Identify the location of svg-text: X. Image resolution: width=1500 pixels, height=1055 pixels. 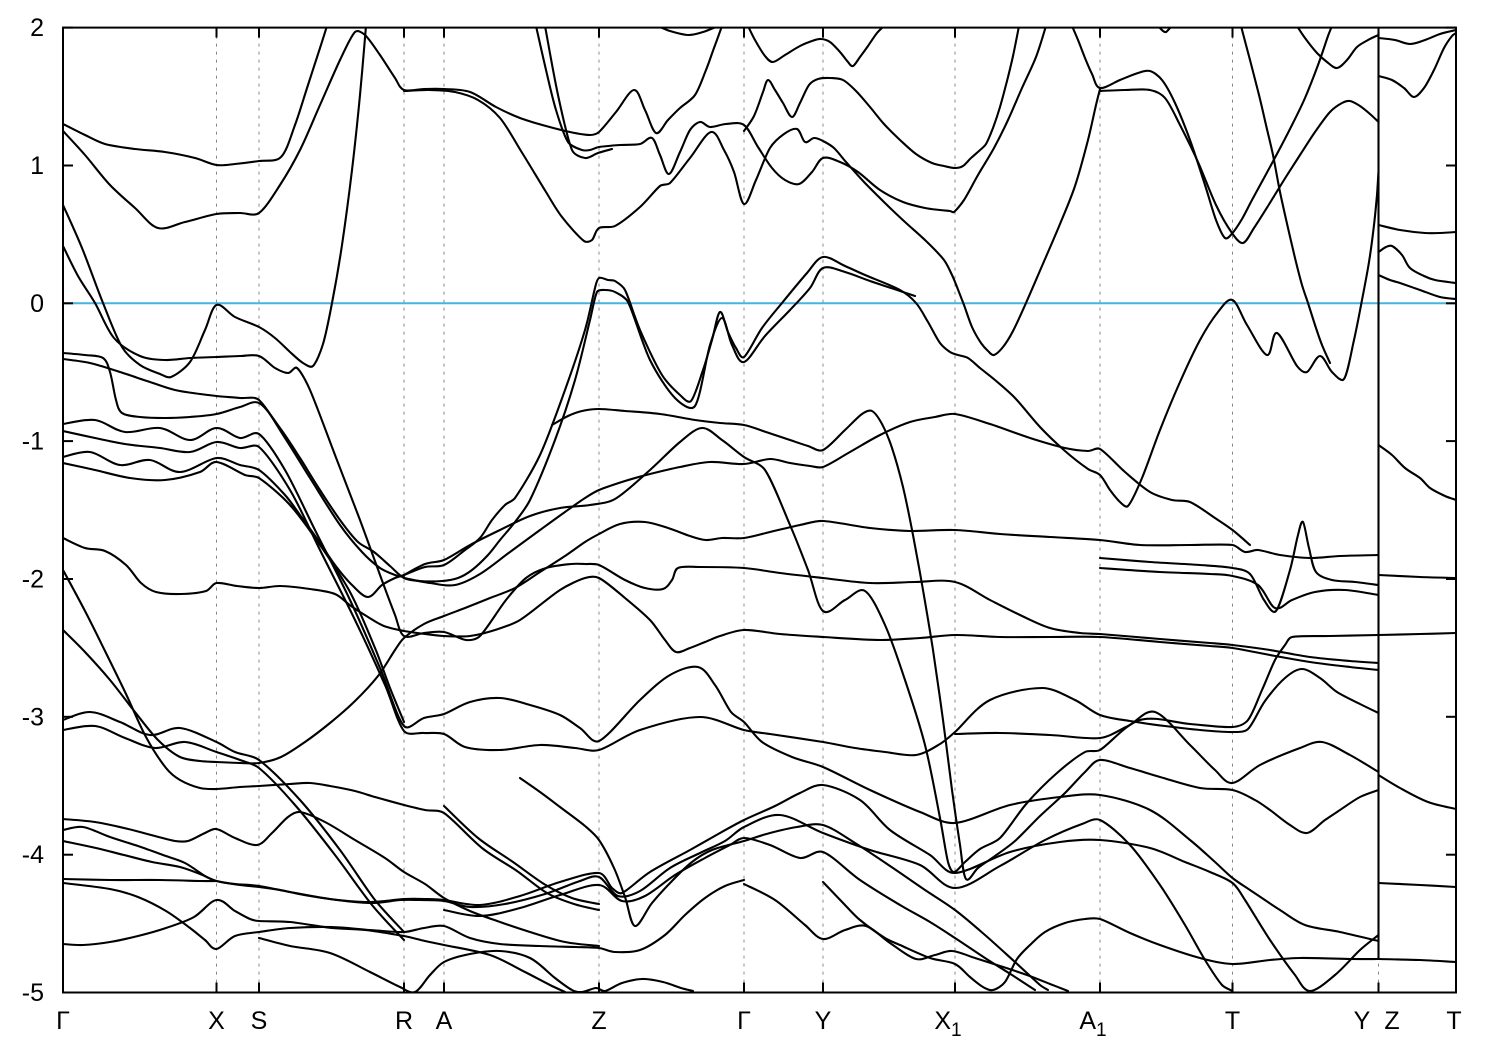
(216, 1021).